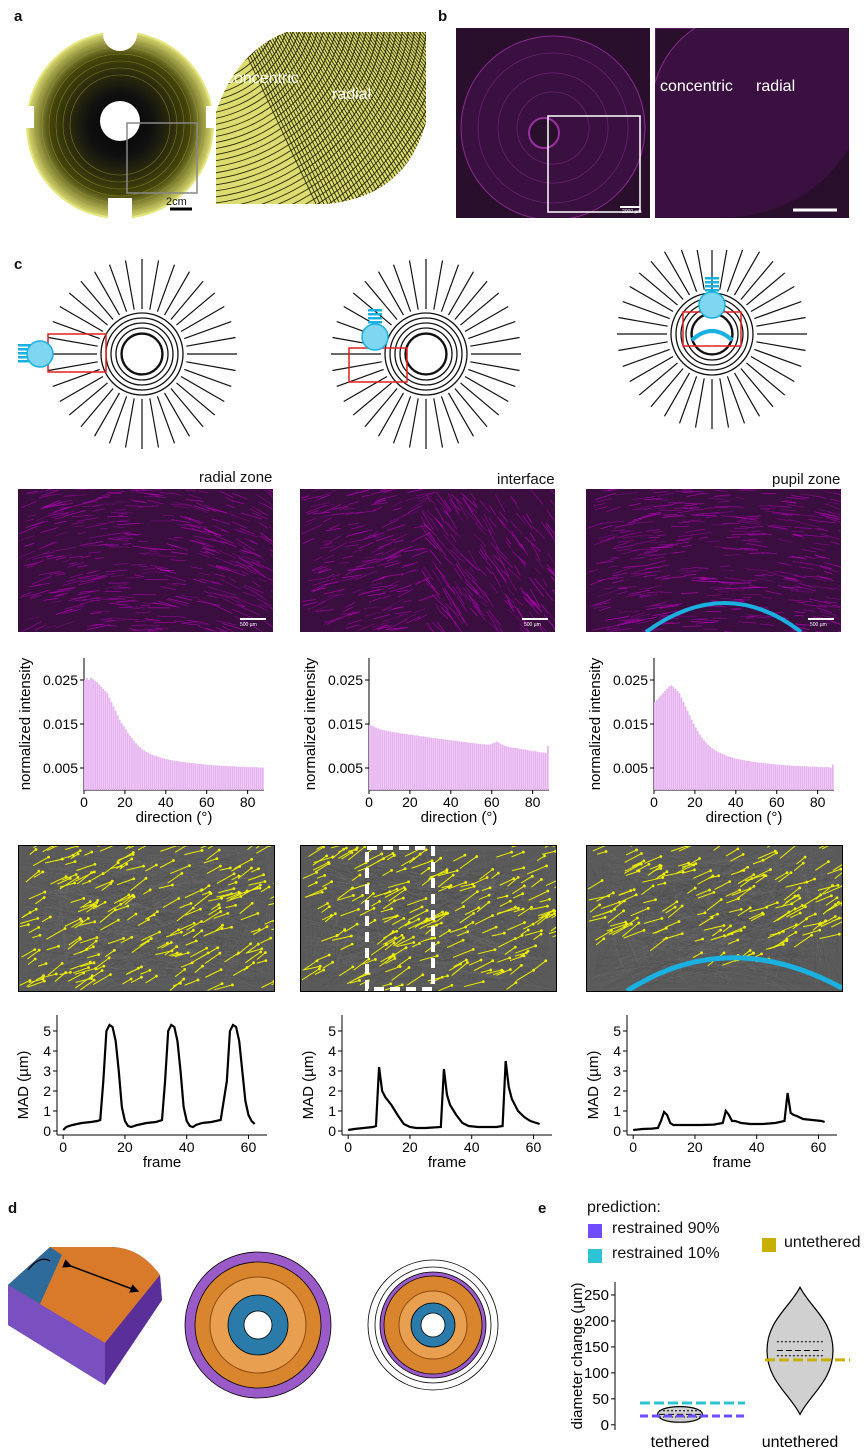 This screenshot has width=868, height=1450. I want to click on mad0-y-tick-label: 2, so click(47, 1091).